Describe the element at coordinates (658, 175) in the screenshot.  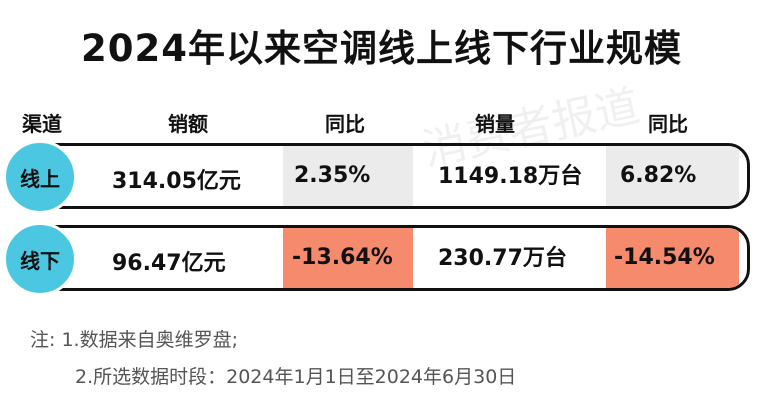
I see `cell: 6.82%` at that location.